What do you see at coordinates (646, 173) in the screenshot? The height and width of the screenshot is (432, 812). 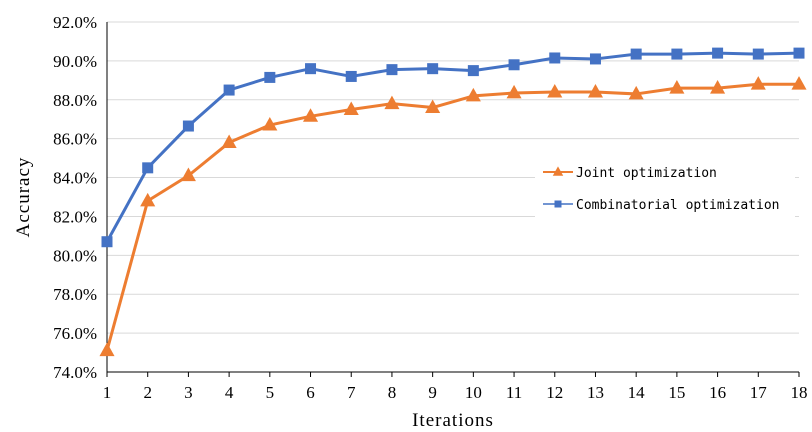 I see `legend-label: Joint optimization` at bounding box center [646, 173].